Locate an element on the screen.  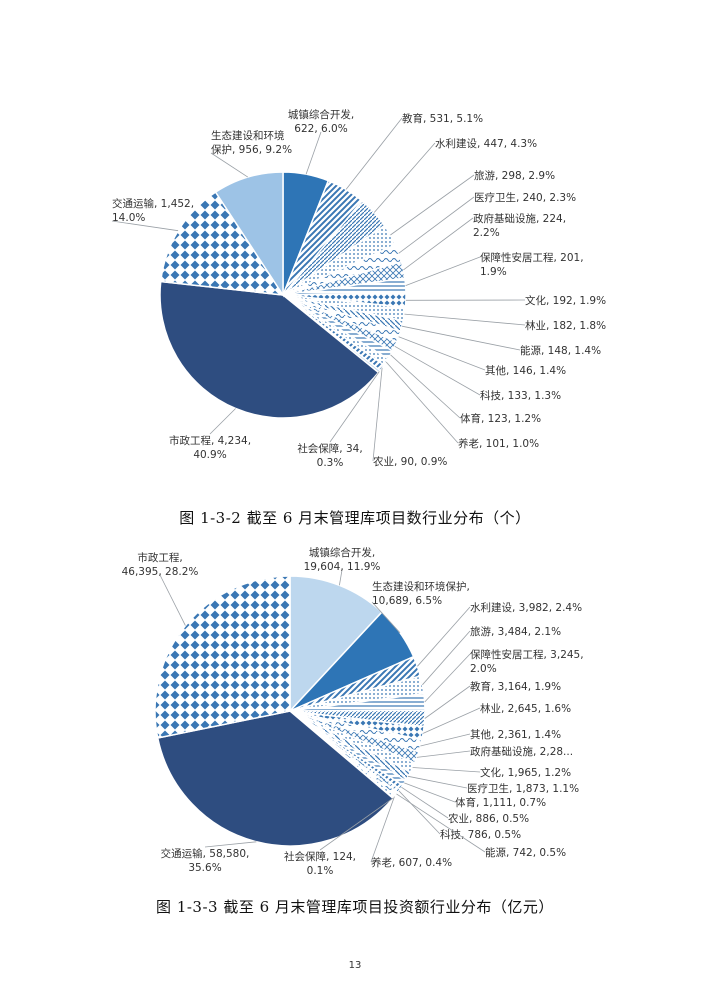
figure-caption-1-3-3: 图 1-3-3 截至 6 月末管理库项目投资额行业分布（亿元） is located at coordinates (355, 907).